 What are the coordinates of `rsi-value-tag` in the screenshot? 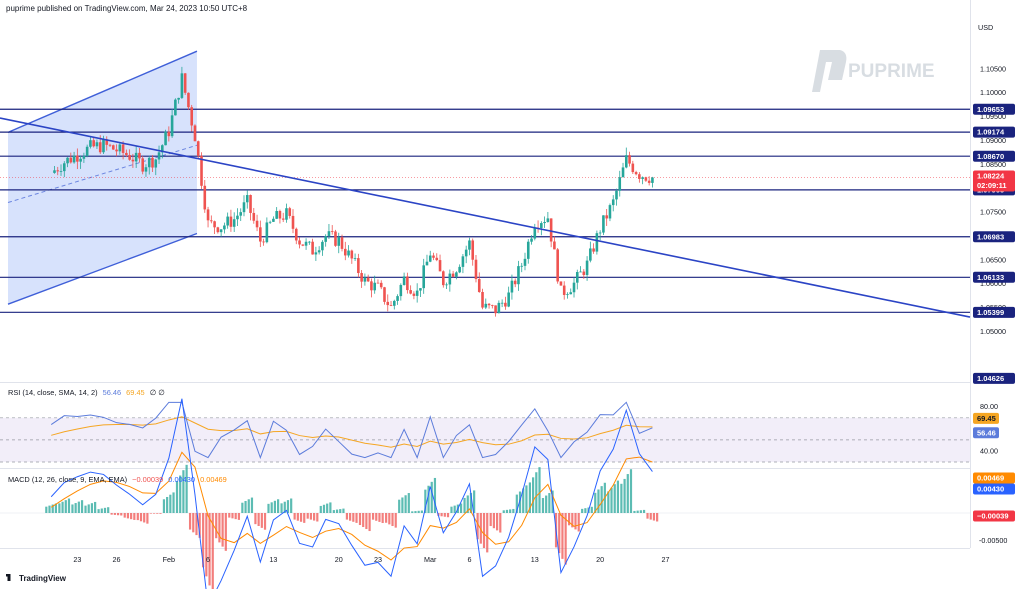 It's located at (986, 433).